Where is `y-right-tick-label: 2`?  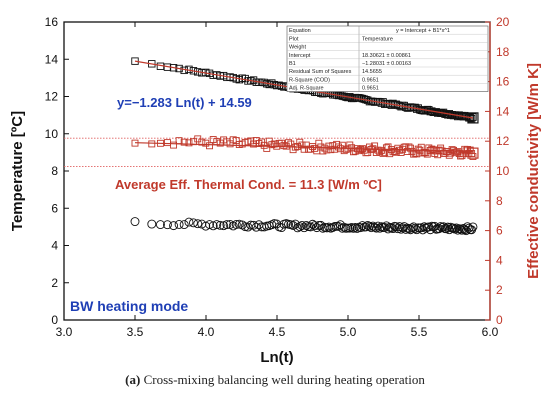 y-right-tick-label: 2 is located at coordinates (499, 290).